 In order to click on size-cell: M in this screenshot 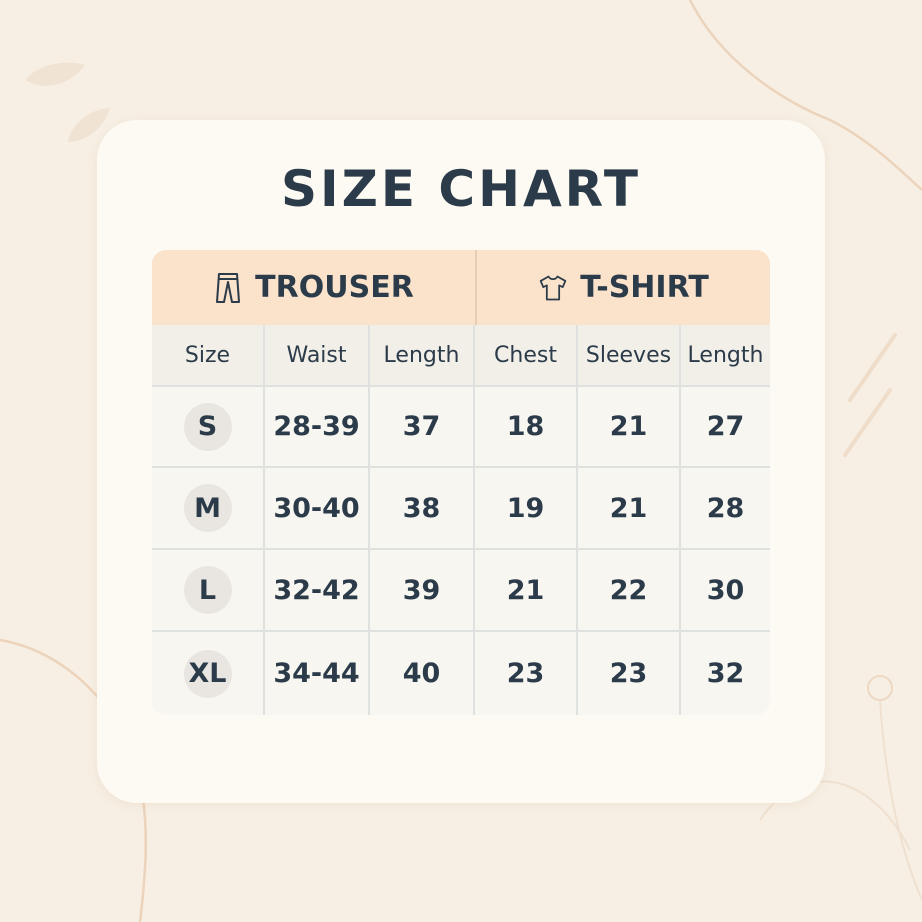, I will do `click(208, 509)`.